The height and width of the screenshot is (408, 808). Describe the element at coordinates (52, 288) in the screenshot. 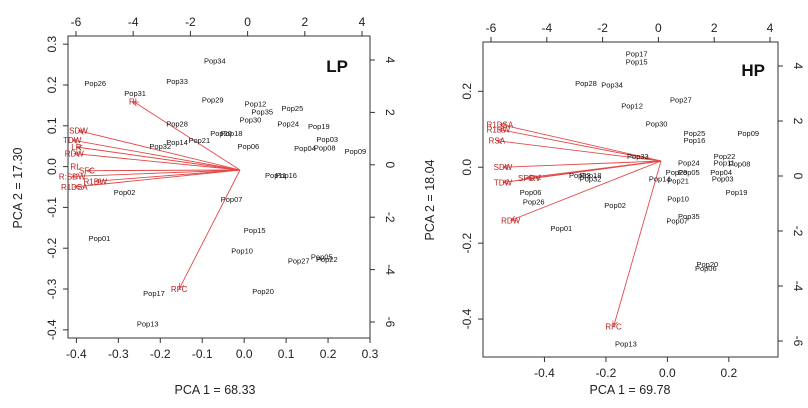

I see `y-tick-label: -0.3` at that location.